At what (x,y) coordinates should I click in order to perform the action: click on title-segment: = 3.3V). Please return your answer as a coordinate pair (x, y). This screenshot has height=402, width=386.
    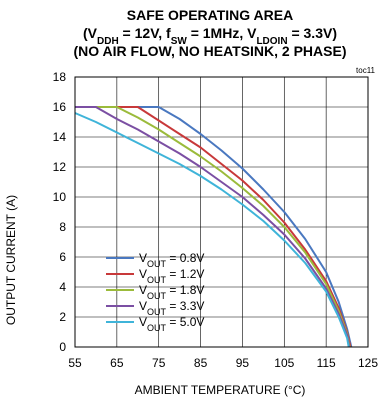
    Looking at the image, I should click on (312, 33).